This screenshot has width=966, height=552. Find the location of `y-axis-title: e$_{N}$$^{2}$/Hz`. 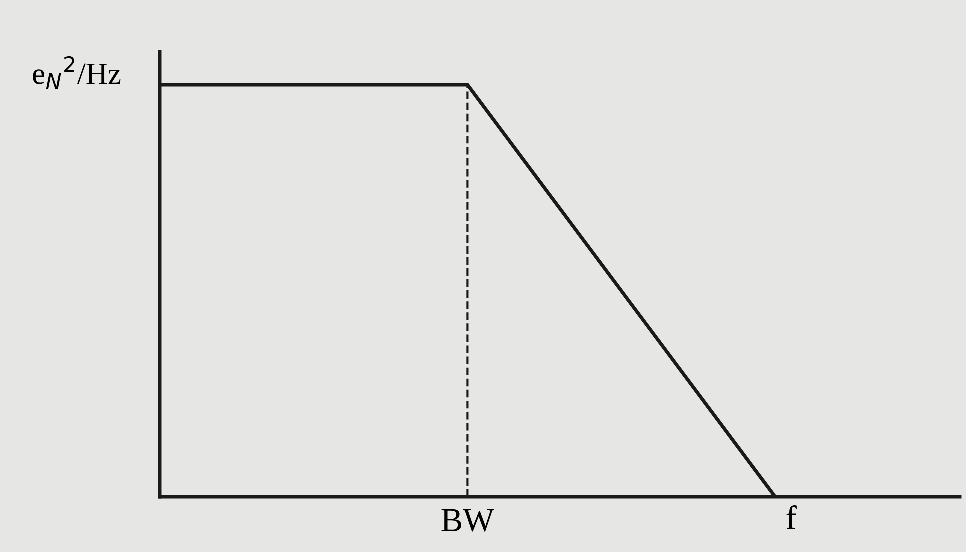

y-axis-title: e$_{N}$$^{2}$/Hz is located at coordinates (77, 73).